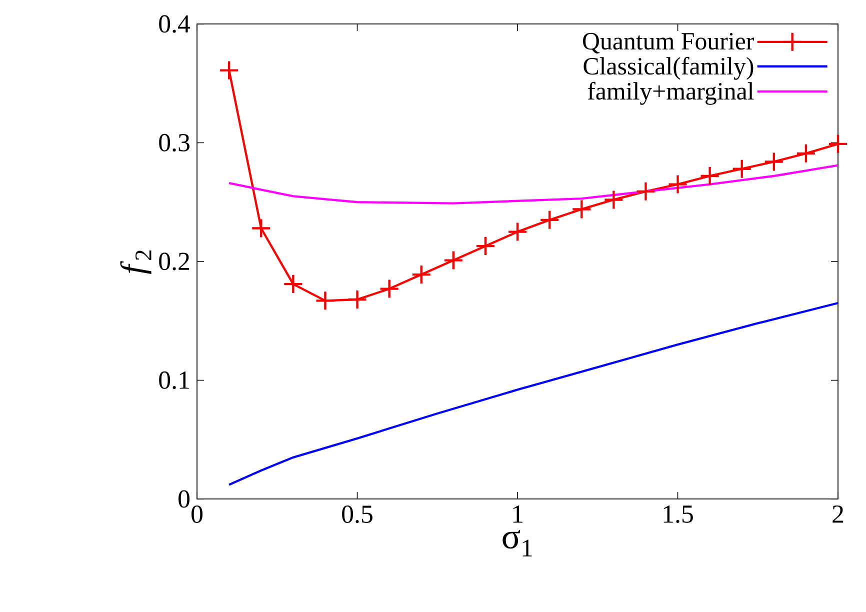  Describe the element at coordinates (174, 143) in the screenshot. I see `y-tick-label: 0.3` at that location.